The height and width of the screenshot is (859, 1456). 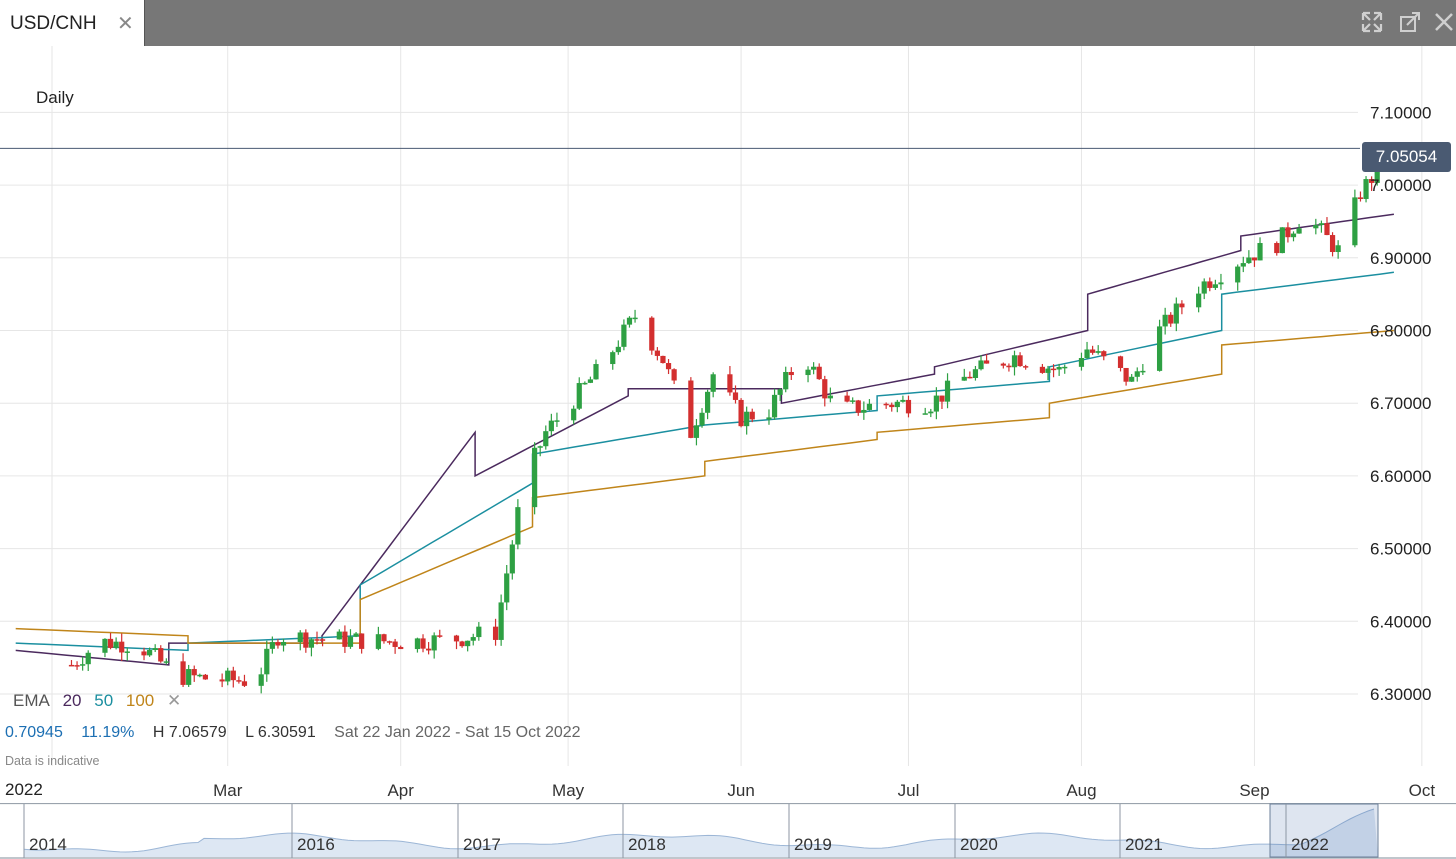 I want to click on time-navigator: 2014 2016 2017 2018 2019 2020 2021 2022, so click(x=728, y=831).